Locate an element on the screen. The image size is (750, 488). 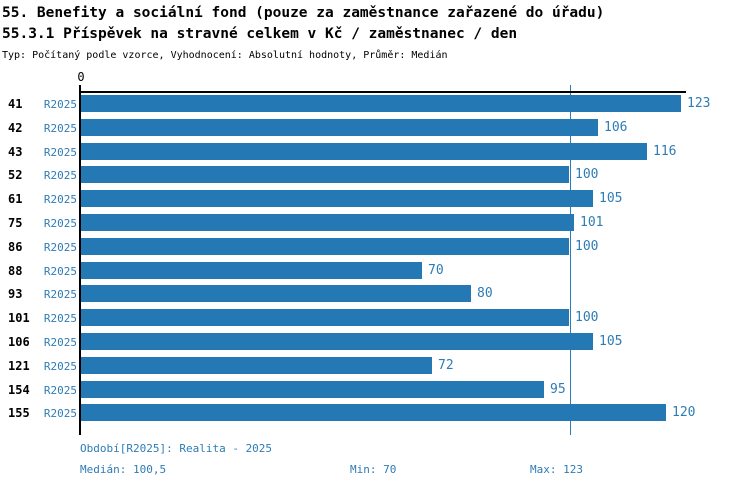
category-label: 155 is located at coordinates (19, 413).